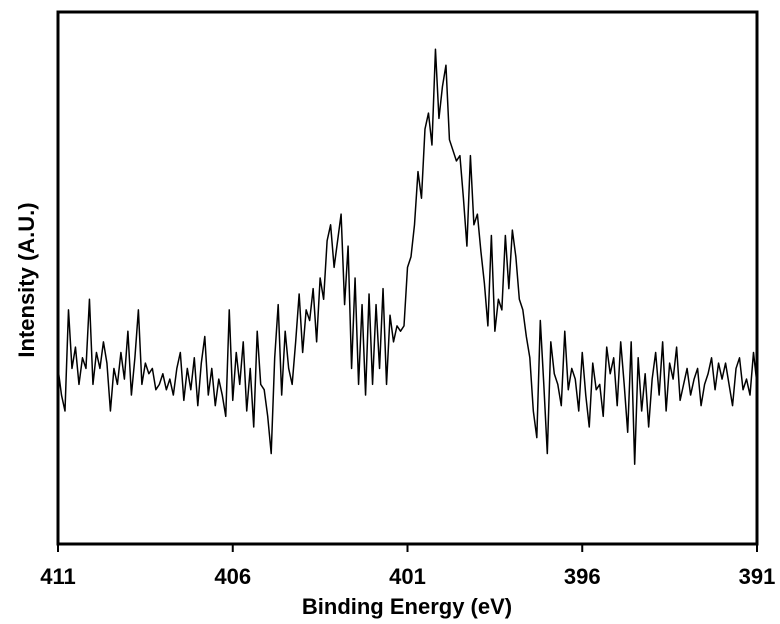  What do you see at coordinates (232, 576) in the screenshot?
I see `x-tick-label: 406` at bounding box center [232, 576].